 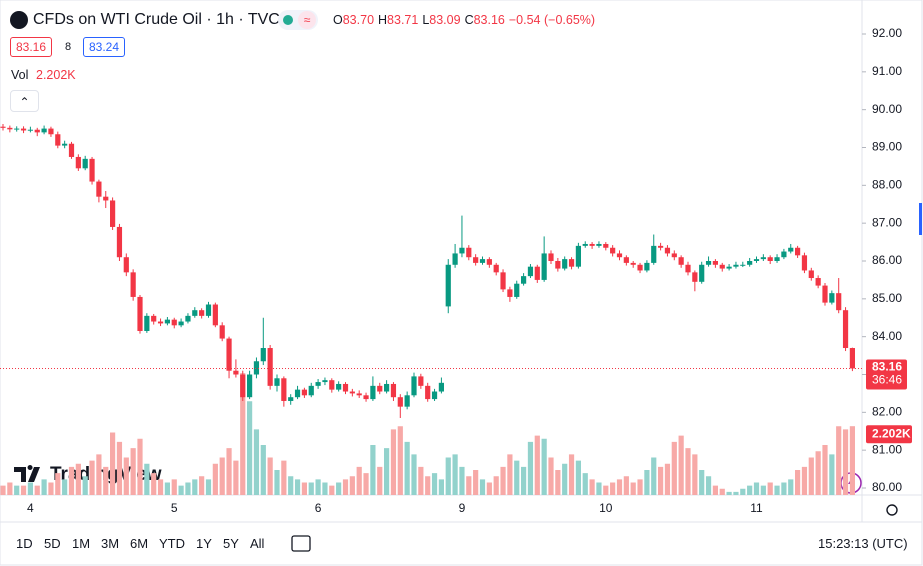 What do you see at coordinates (887, 298) in the screenshot?
I see `y-tick-label: 85.00` at bounding box center [887, 298].